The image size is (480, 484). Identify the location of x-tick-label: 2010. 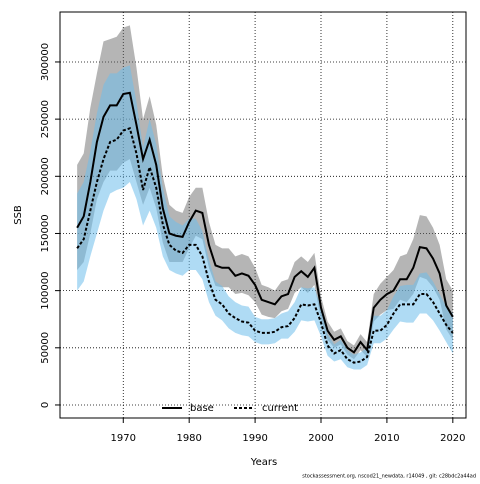
(386, 438).